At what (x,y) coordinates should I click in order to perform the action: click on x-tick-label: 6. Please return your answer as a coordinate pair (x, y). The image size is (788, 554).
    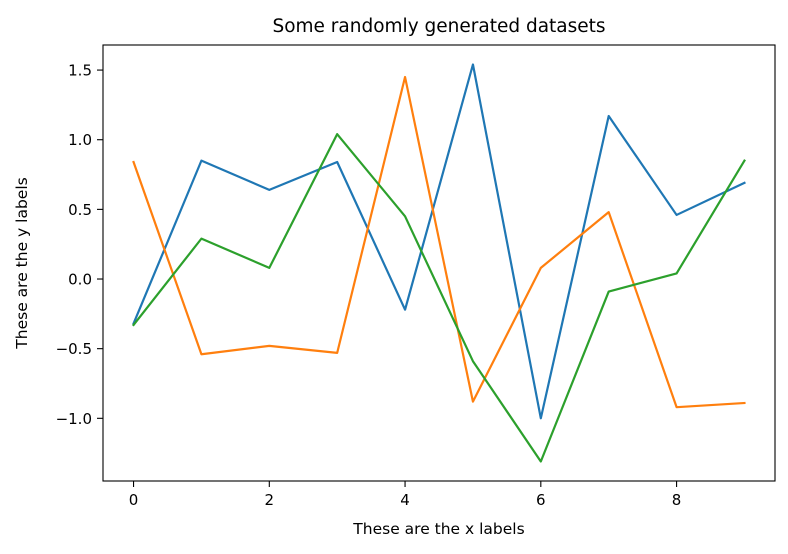
    Looking at the image, I should click on (541, 500).